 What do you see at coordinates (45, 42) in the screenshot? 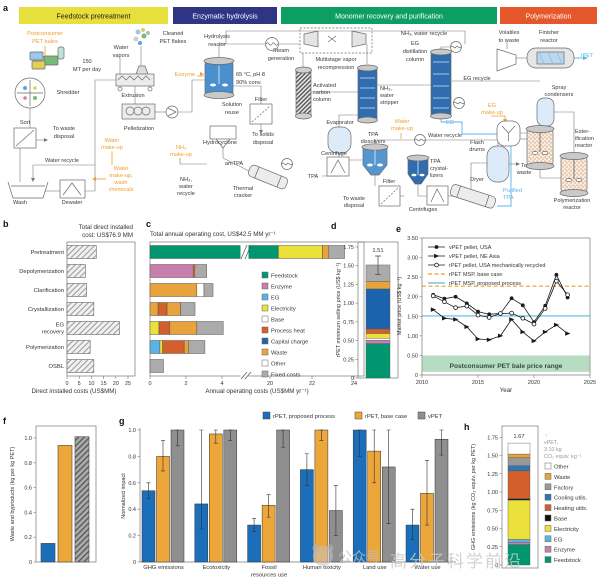
I see `process-label: PET bales` at bounding box center [45, 42].